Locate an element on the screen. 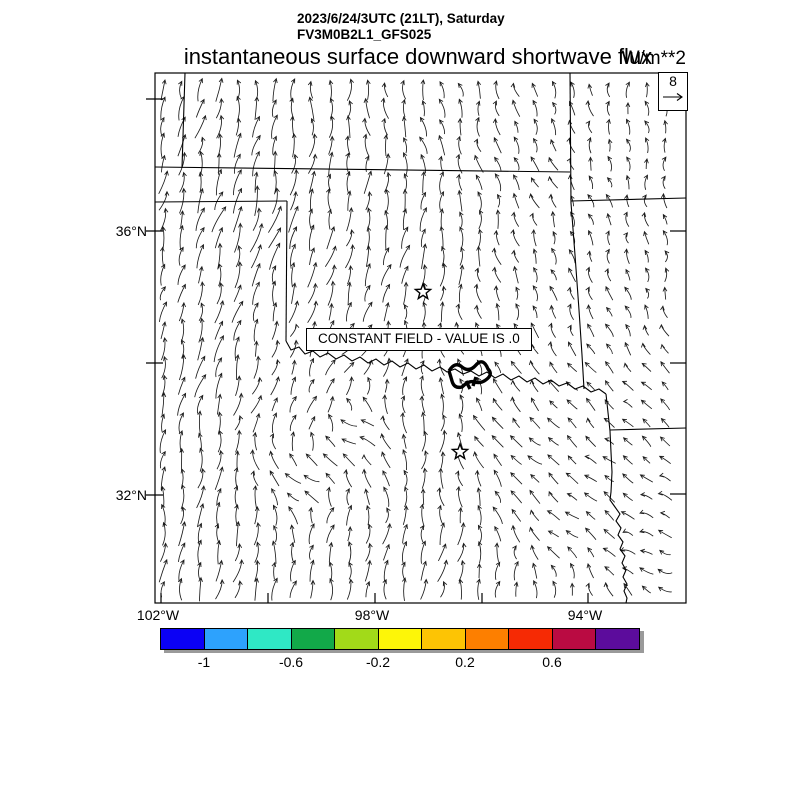 The width and height of the screenshot is (800, 800). reference-arrow-icon is located at coordinates (673, 97).